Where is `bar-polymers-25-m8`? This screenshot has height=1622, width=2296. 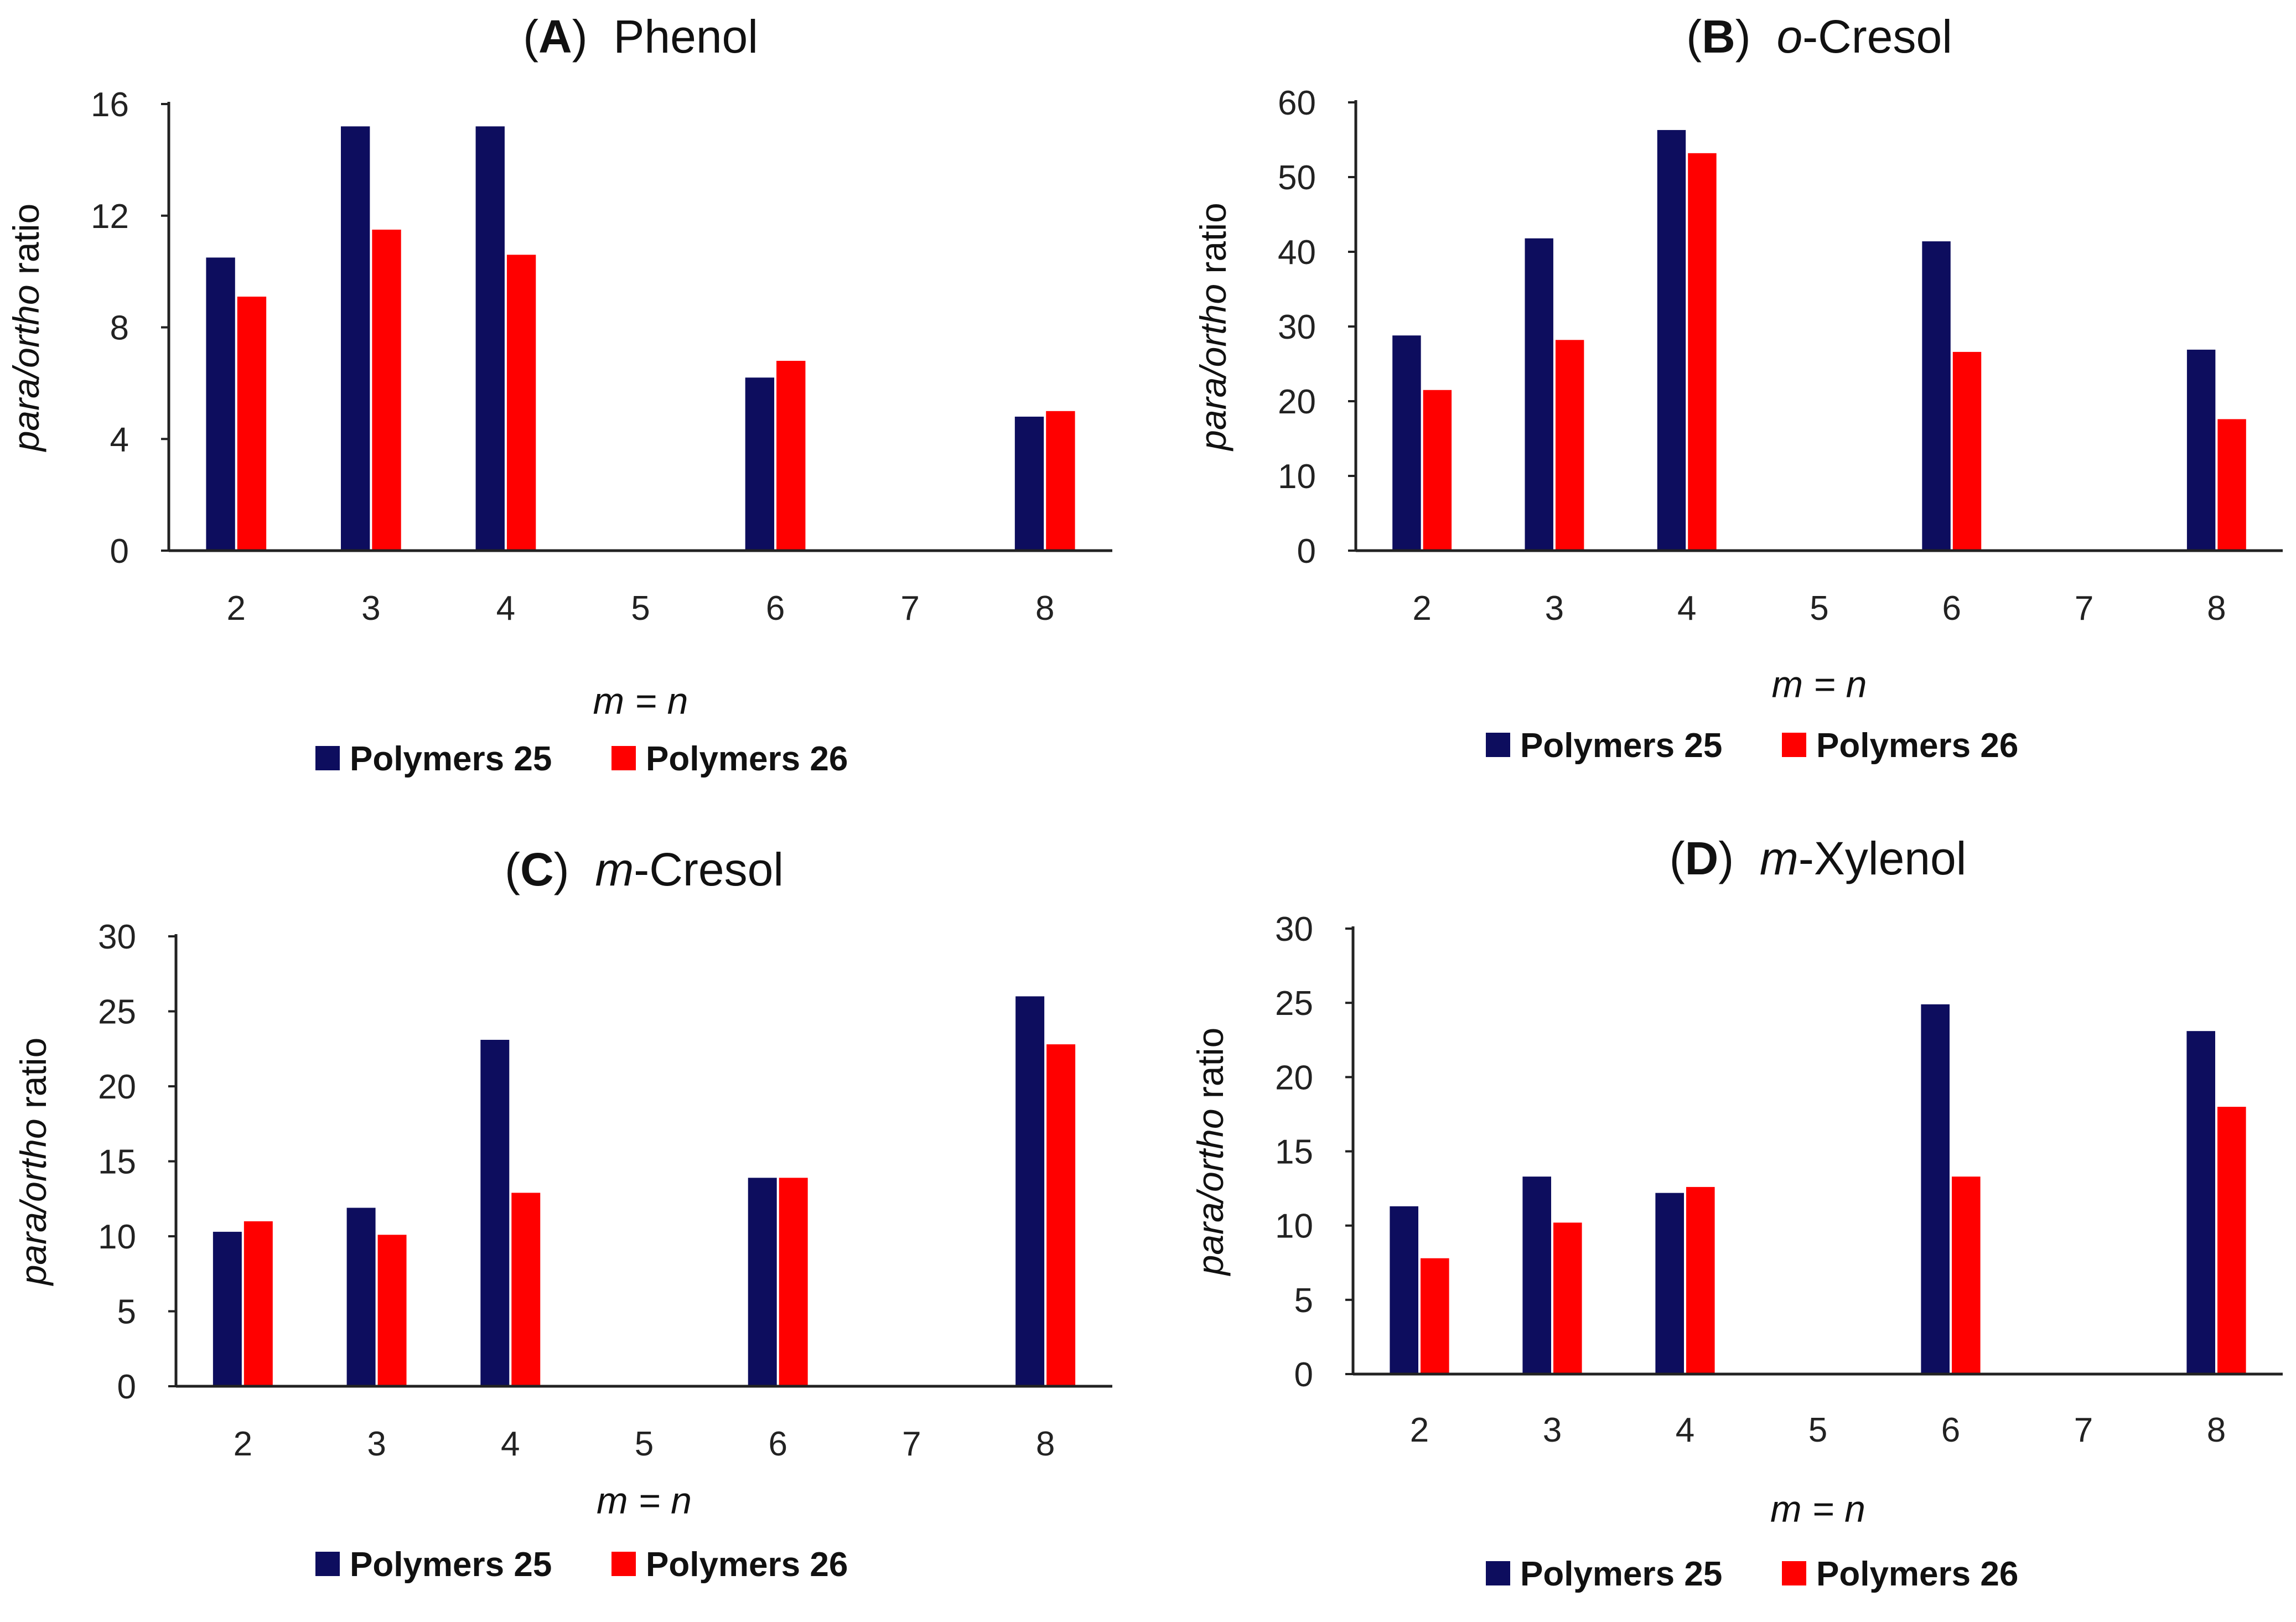
bar-polymers-25-m8 is located at coordinates (1030, 1191).